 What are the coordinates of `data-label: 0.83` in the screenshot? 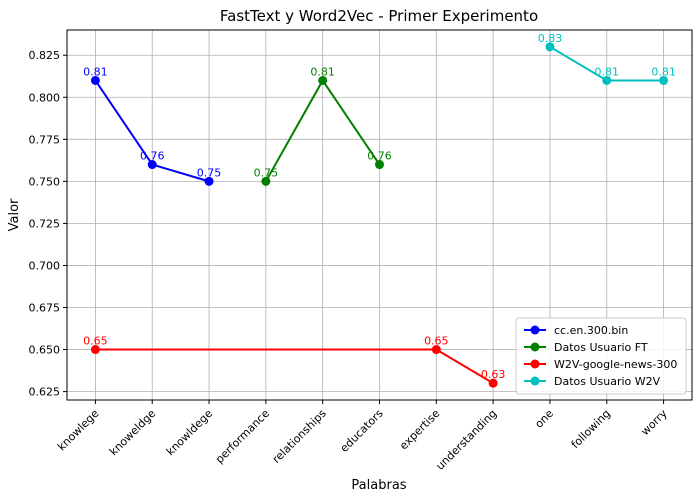 It's located at (550, 38).